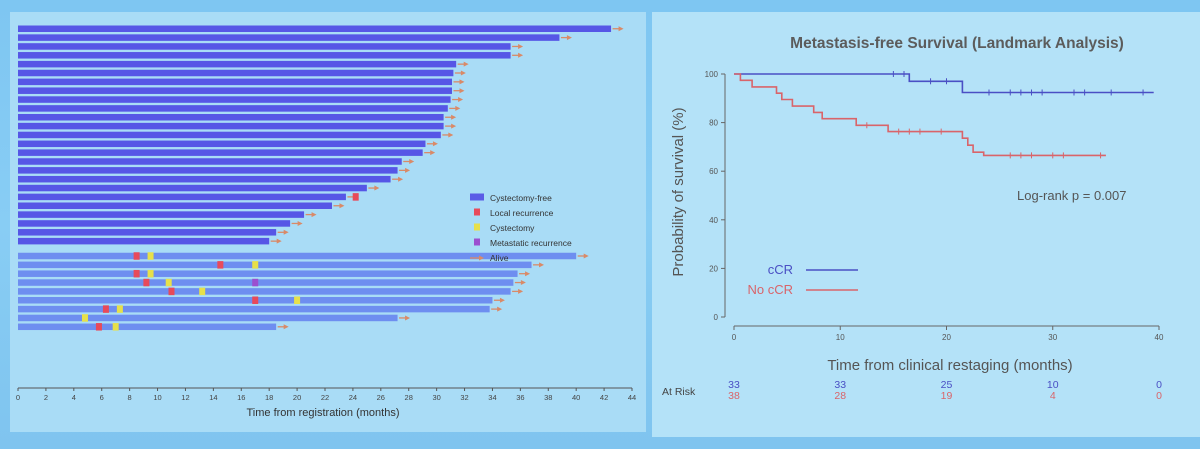 The height and width of the screenshot is (449, 1200). Describe the element at coordinates (912, 390) in the screenshot. I see `at-risk-table: At Risk 33 33 25 10 0 38 28 19 4 0` at that location.